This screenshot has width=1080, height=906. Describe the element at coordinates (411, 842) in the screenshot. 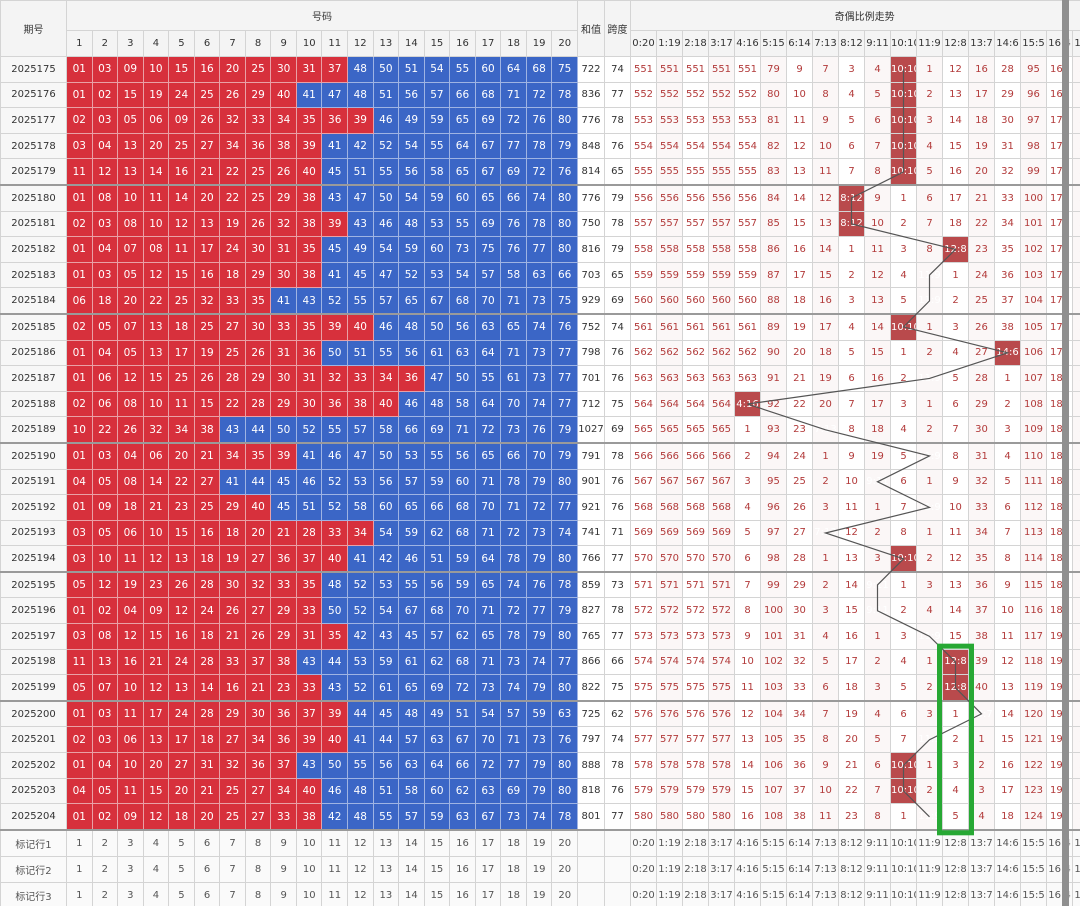

I see `marker-number: 14` at that location.